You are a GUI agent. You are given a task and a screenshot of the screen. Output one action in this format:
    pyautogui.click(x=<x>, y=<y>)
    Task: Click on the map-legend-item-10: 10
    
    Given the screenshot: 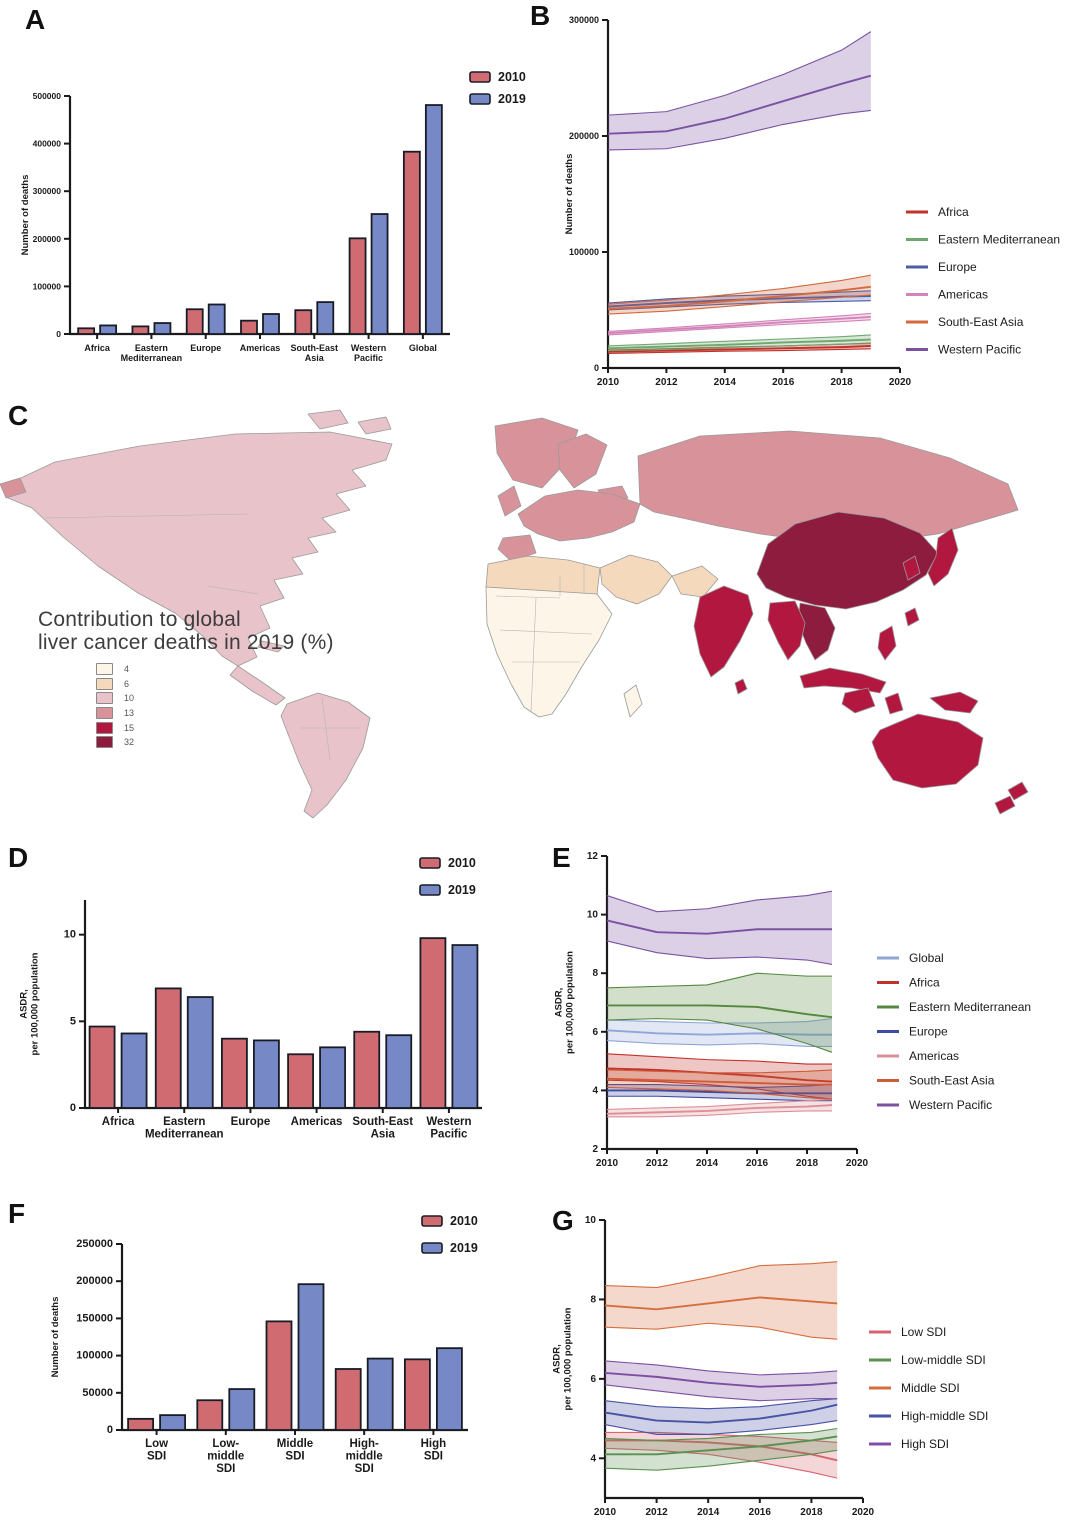 What is the action you would take?
    pyautogui.click(x=237, y=698)
    